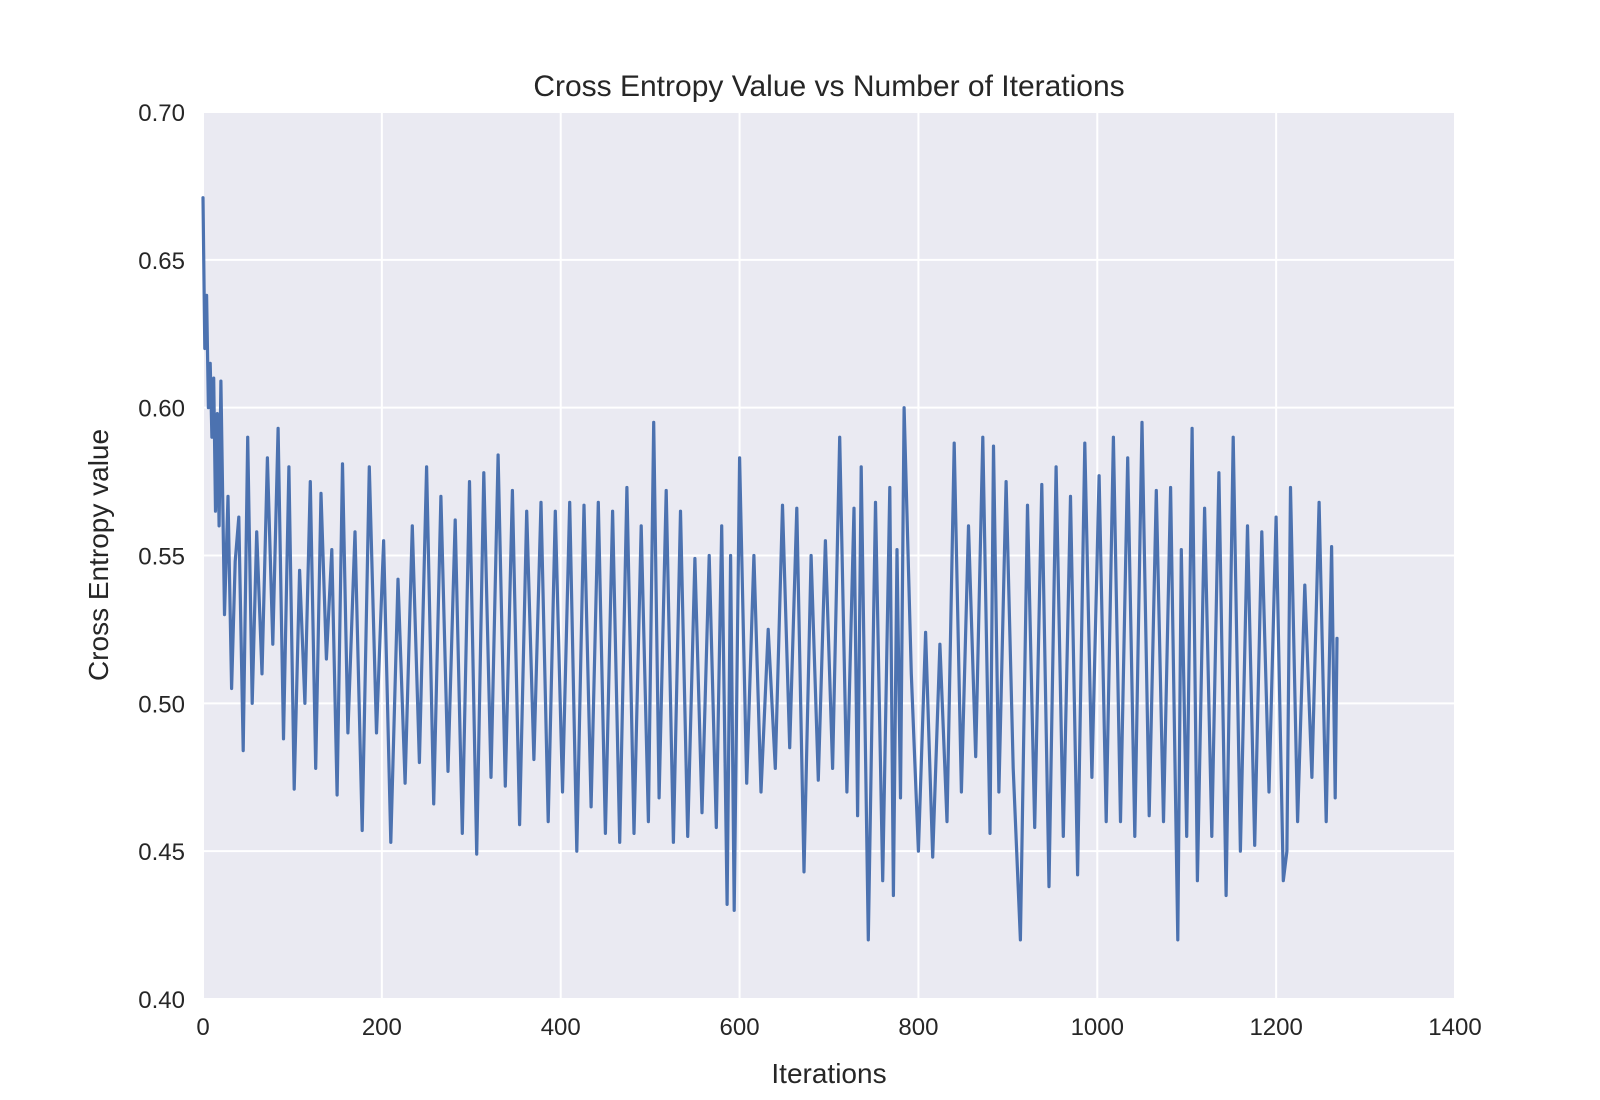 Image resolution: width=1600 pixels, height=1100 pixels. What do you see at coordinates (828, 1073) in the screenshot?
I see `x-axis-label: Iterations` at bounding box center [828, 1073].